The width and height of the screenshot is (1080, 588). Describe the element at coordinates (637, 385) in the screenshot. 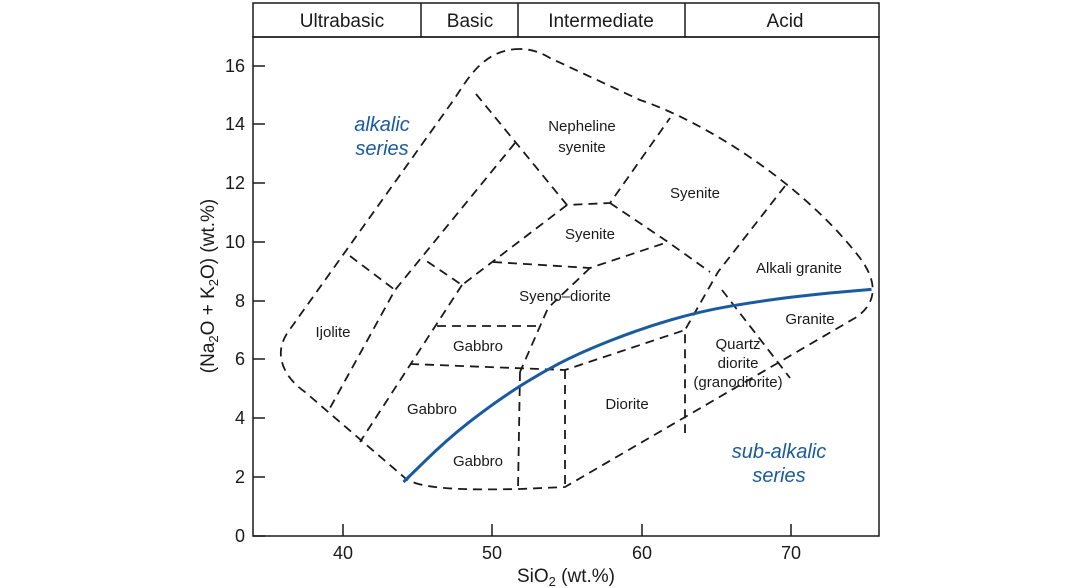

I see `series-divider-curve` at that location.